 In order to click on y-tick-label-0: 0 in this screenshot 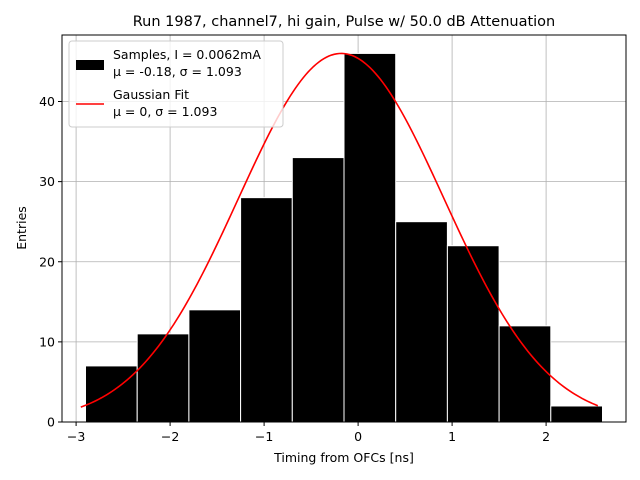, I will do `click(51, 422)`.